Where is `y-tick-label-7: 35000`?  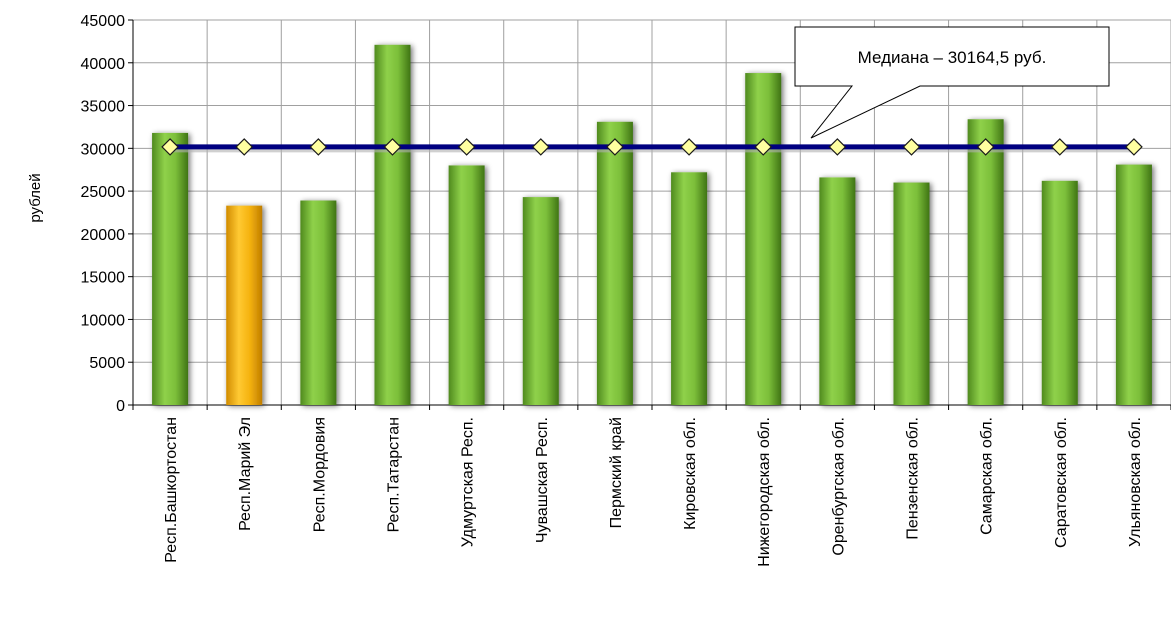 y-tick-label-7: 35000 is located at coordinates (103, 107).